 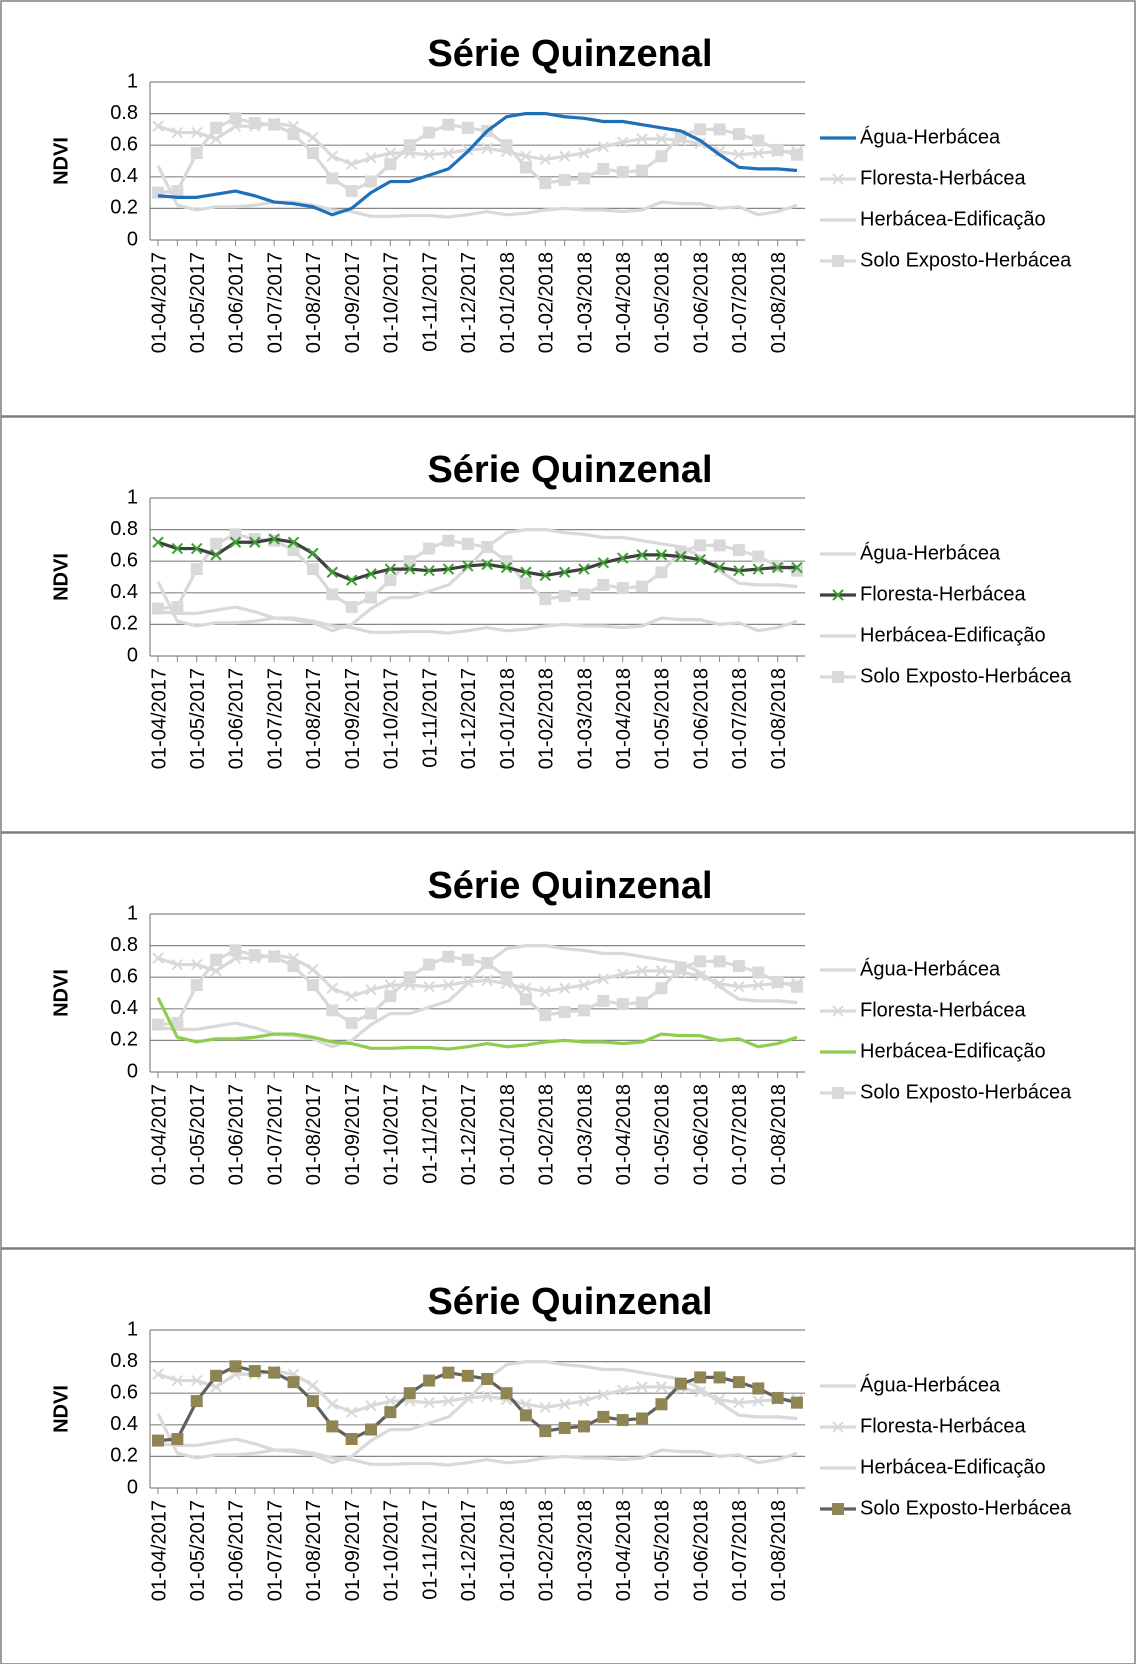 What do you see at coordinates (740, 1134) in the screenshot?
I see `x-tick-label: 01-07/2018` at bounding box center [740, 1134].